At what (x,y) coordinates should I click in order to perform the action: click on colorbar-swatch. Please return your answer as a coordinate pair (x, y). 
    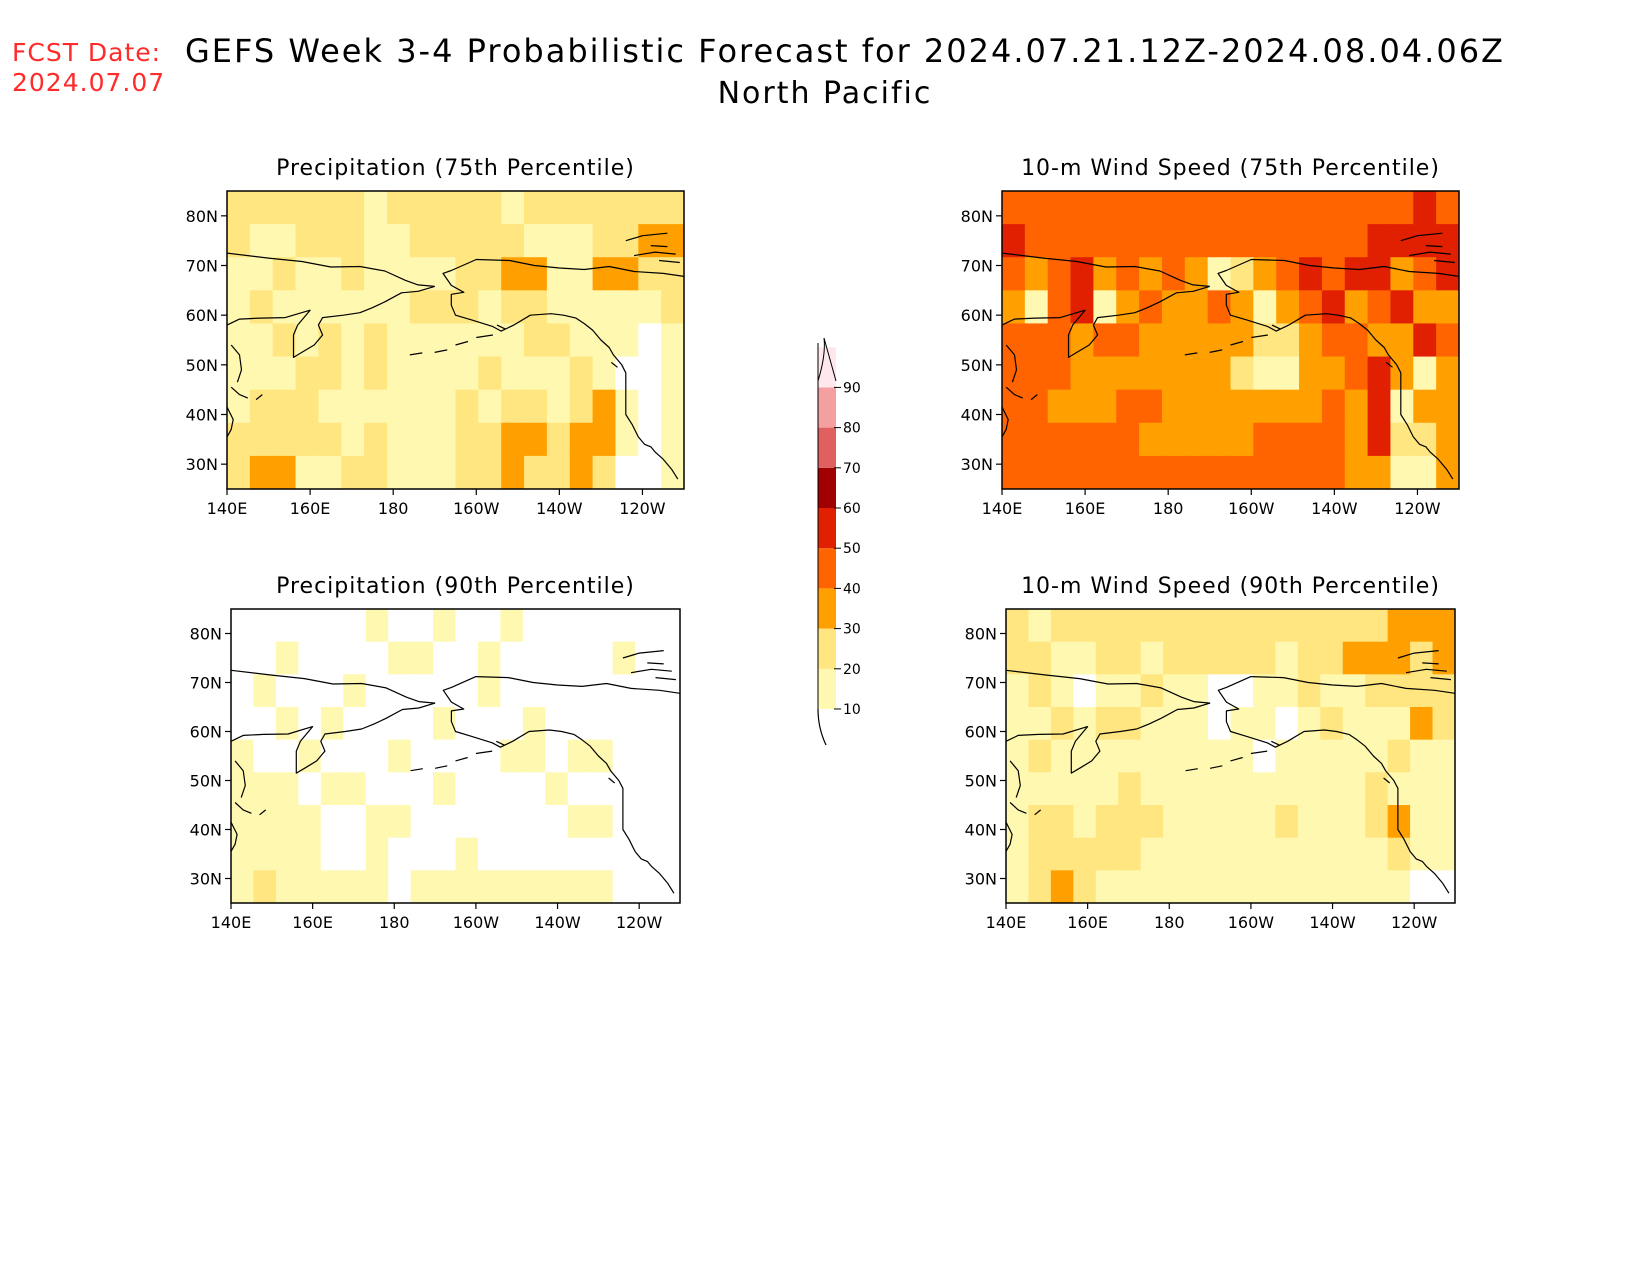
    Looking at the image, I should click on (827, 487).